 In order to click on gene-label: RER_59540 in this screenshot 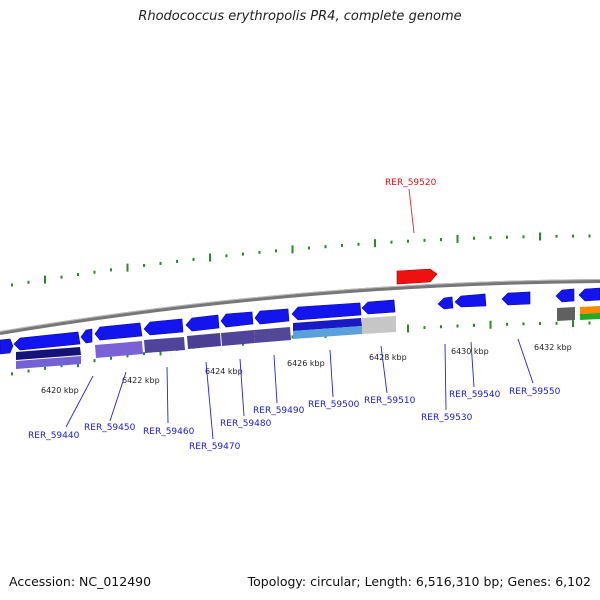, I will do `click(475, 395)`.